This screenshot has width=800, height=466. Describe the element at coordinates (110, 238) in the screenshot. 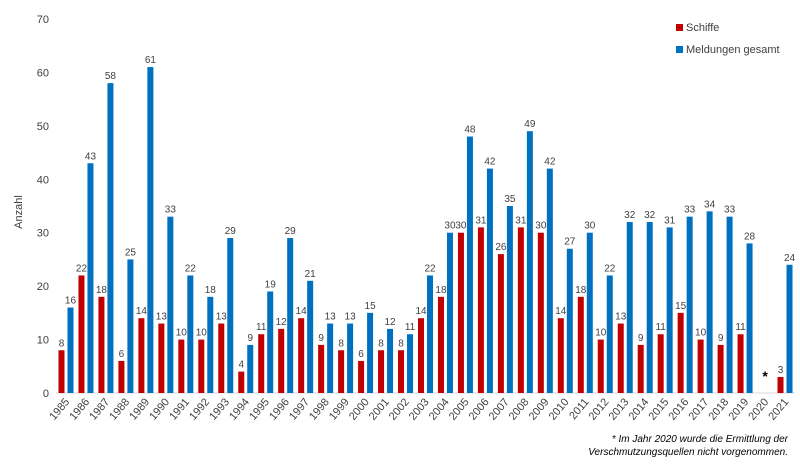

I see `bar-meldungen-1987` at that location.